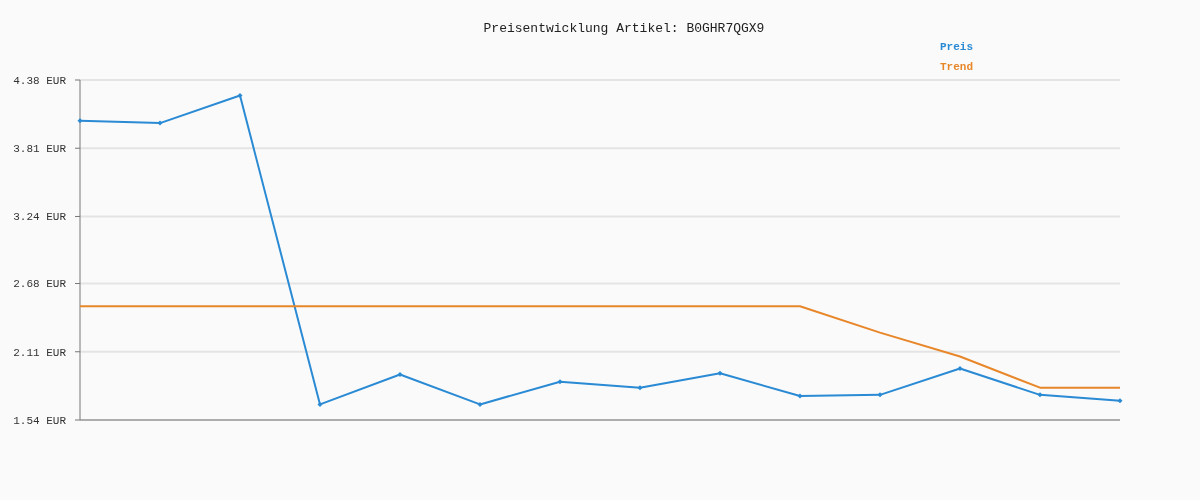 Image resolution: width=1200 pixels, height=500 pixels. What do you see at coordinates (40, 80) in the screenshot?
I see `y-tick-label: 4.38 EUR` at bounding box center [40, 80].